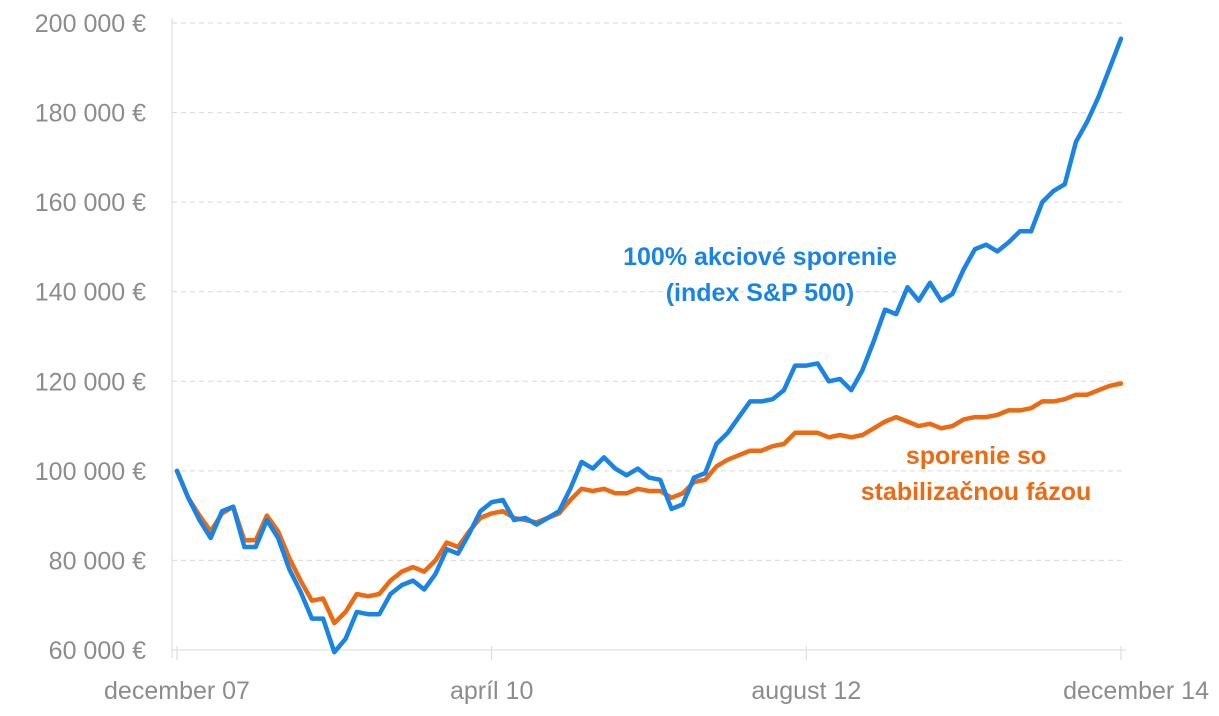 Image resolution: width=1219 pixels, height=716 pixels. Describe the element at coordinates (90, 293) in the screenshot. I see `y-tick-label: 140 000 €` at that location.